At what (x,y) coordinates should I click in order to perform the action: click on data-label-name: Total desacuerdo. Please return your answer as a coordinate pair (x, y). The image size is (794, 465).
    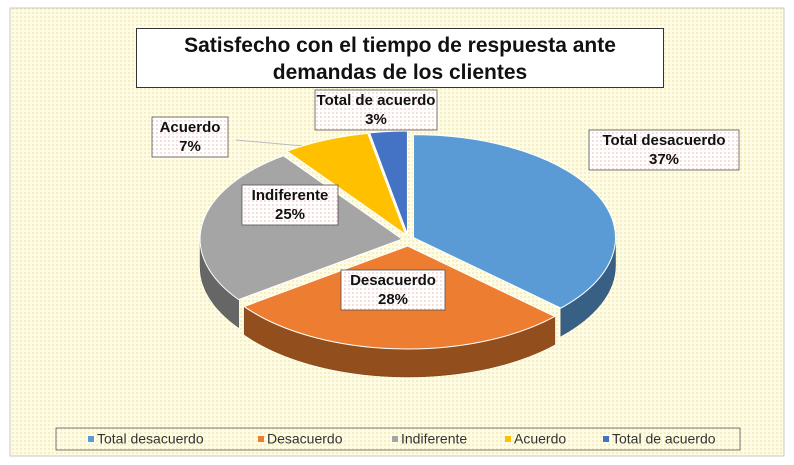
    Looking at the image, I should click on (663, 140).